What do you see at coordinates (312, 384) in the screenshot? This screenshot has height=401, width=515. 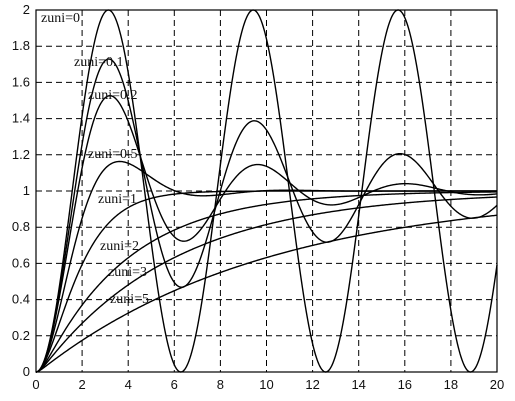 I see `x-tick-label: 12` at bounding box center [312, 384].